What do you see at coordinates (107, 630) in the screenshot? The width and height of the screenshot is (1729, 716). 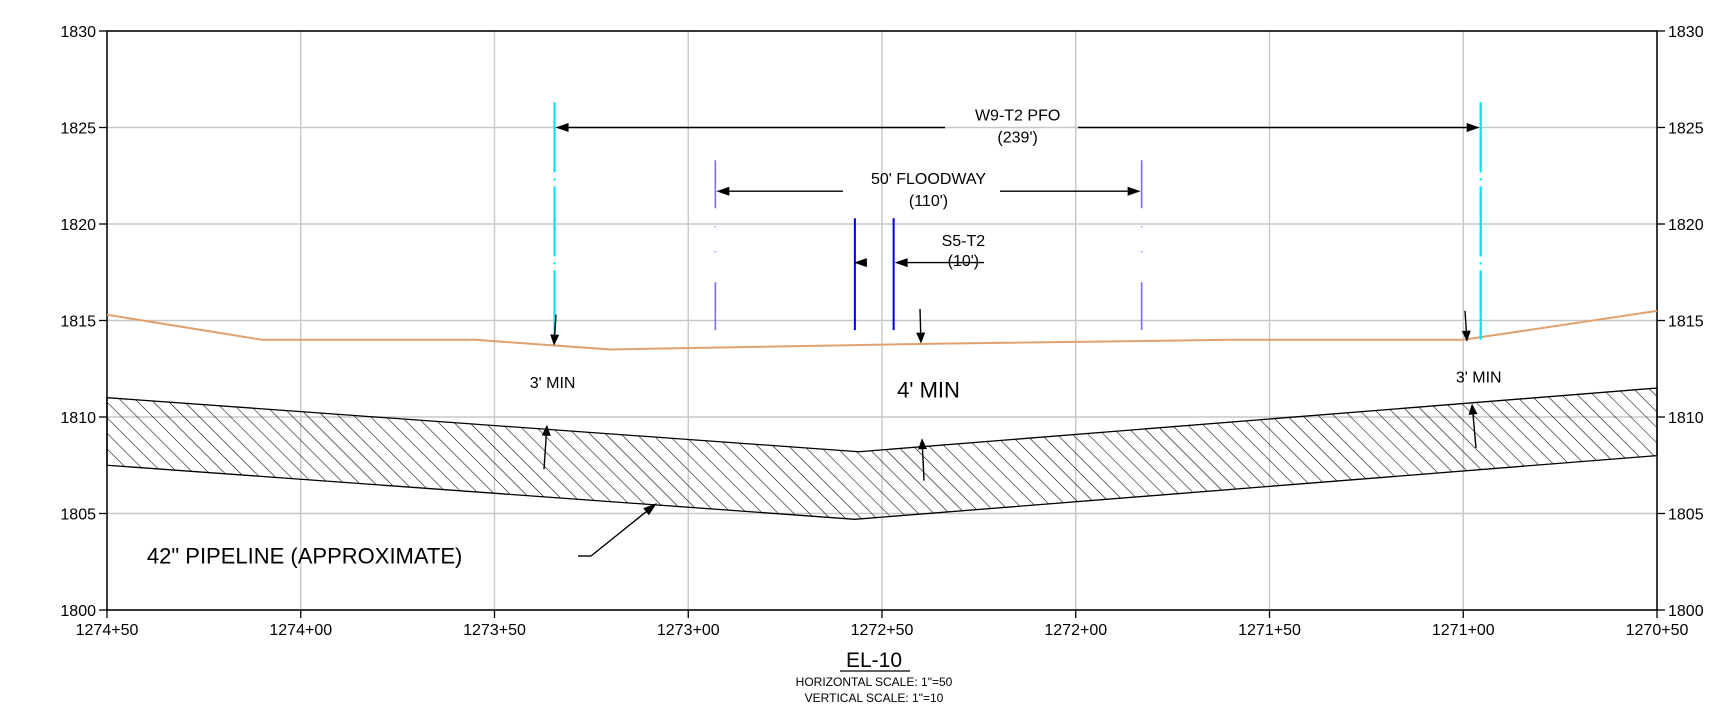 I see `x-tick-label: 1274+50` at bounding box center [107, 630].